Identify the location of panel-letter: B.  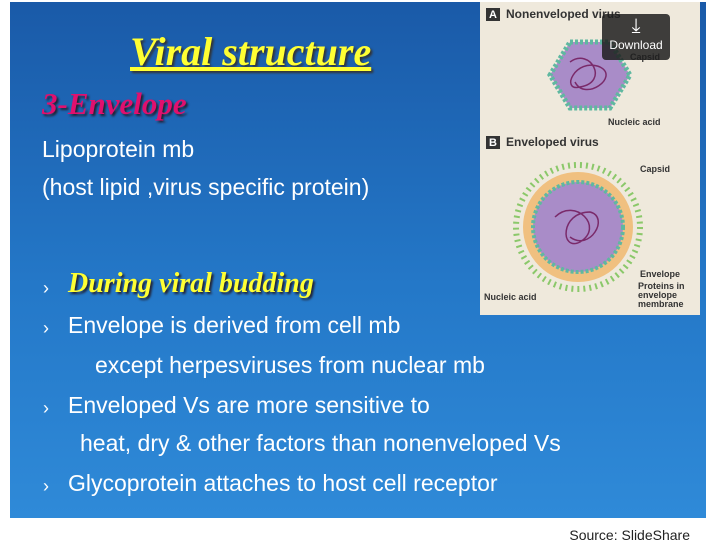
(493, 143).